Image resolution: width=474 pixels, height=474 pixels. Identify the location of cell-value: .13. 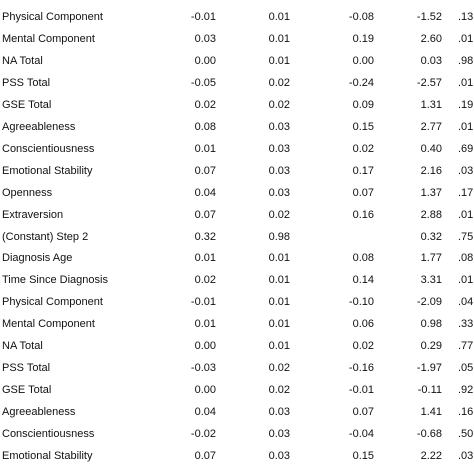
(466, 17).